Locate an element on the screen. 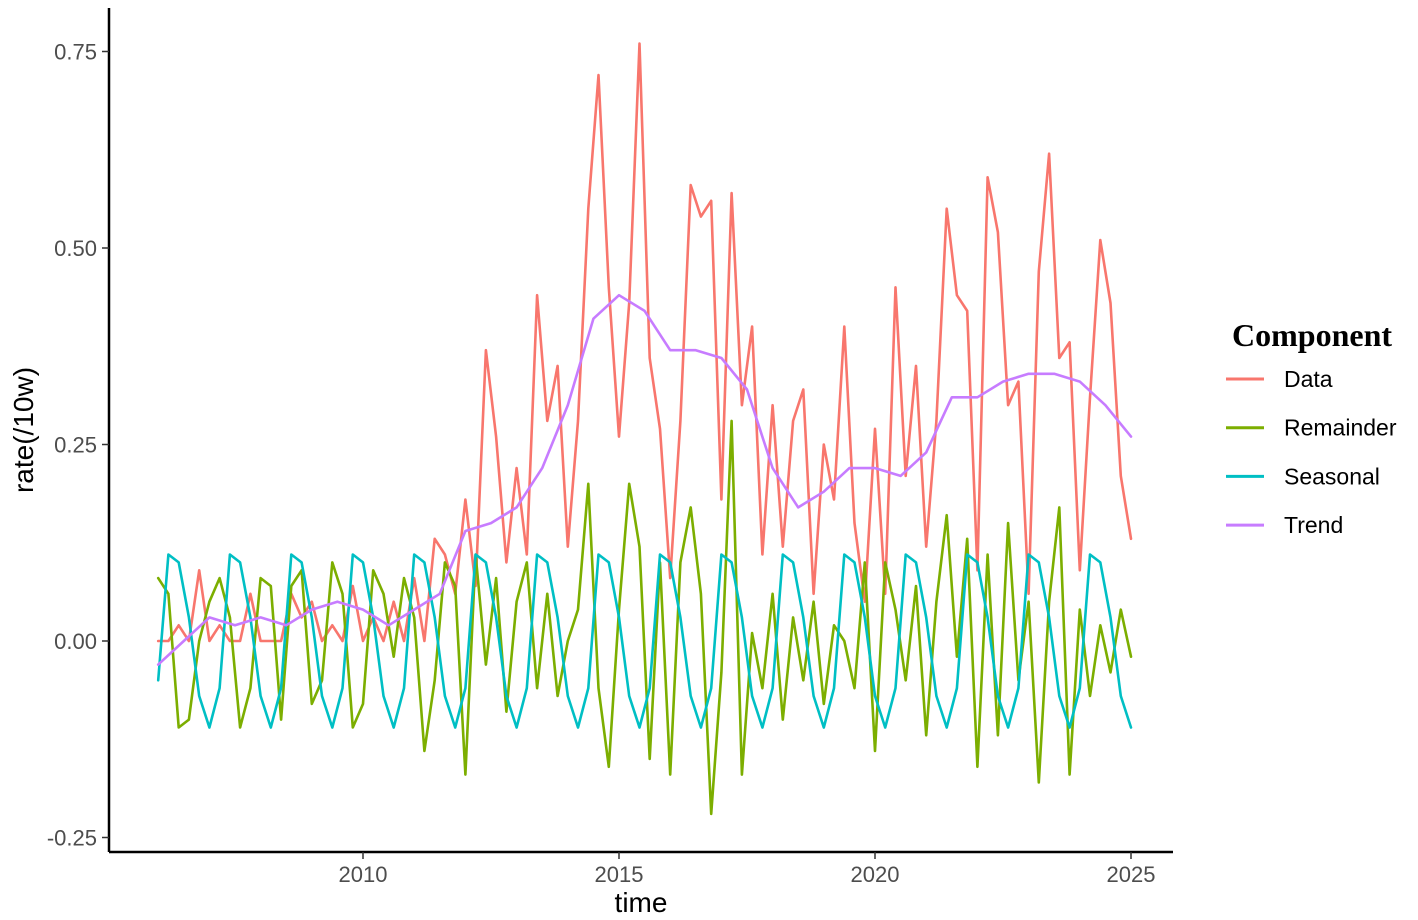 The height and width of the screenshot is (920, 1418). legend-item-data: Data is located at coordinates (1279, 379).